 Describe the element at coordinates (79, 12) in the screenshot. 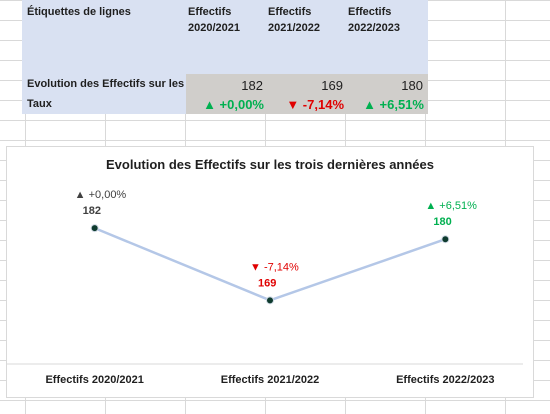

I see `row-labels-header: Étiquettes de lignes` at that location.